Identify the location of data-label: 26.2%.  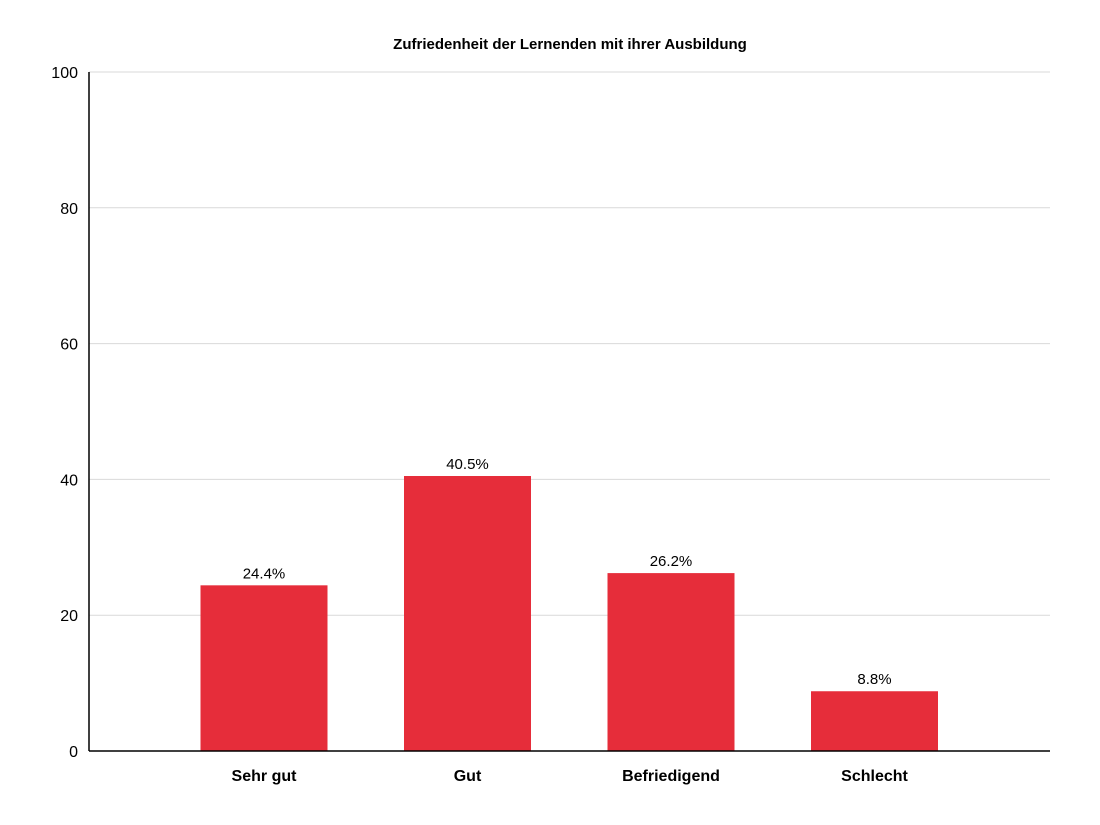
(671, 561).